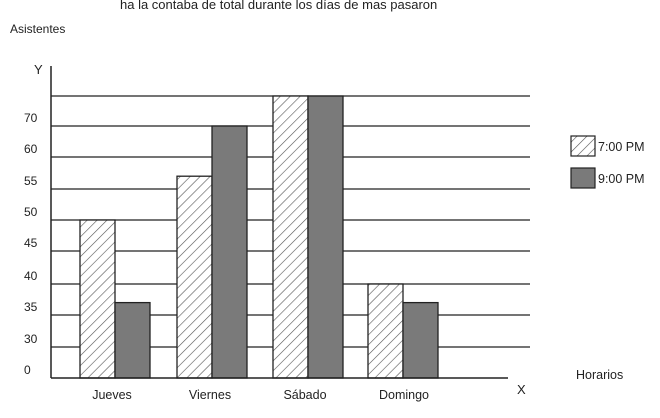 This screenshot has height=418, width=660. Describe the element at coordinates (607, 162) in the screenshot. I see `legend: 7:00 PM 9:00 PM` at that location.